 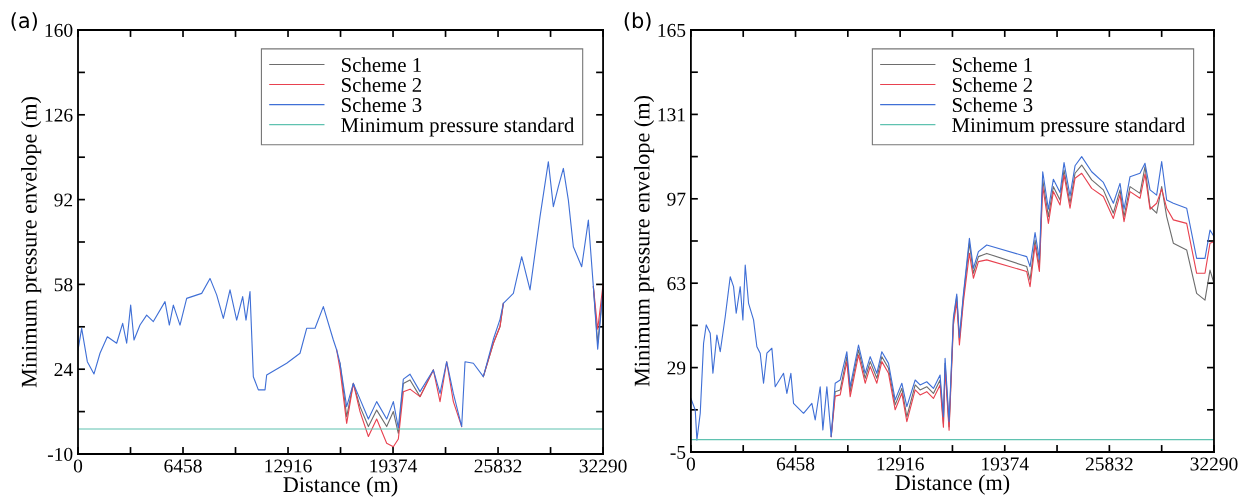 What do you see at coordinates (676, 284) in the screenshot?
I see `y-tick-label: 63` at bounding box center [676, 284].